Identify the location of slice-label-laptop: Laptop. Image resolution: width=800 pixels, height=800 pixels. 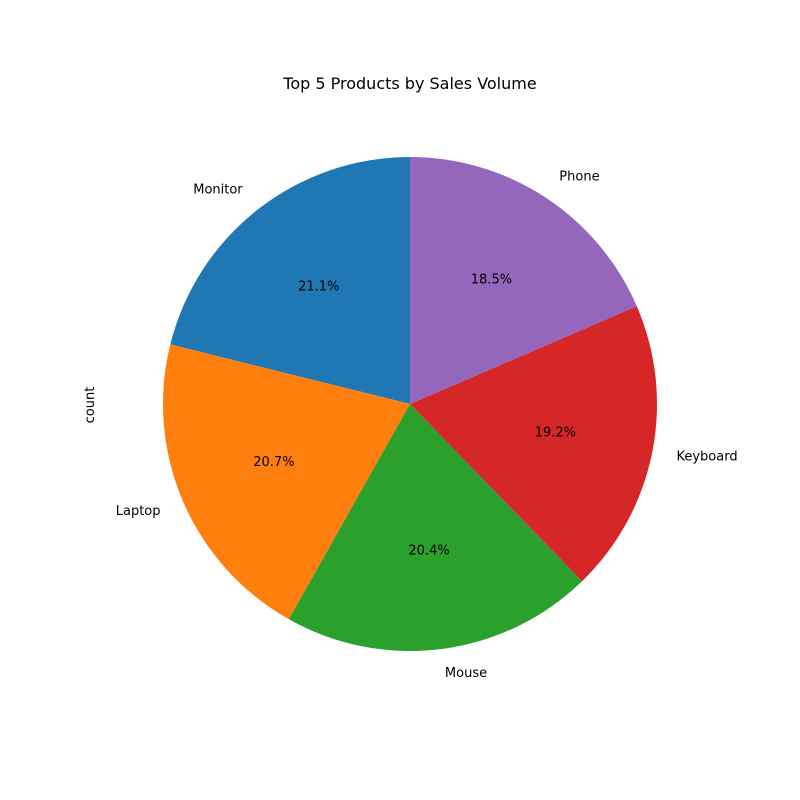
(138, 511).